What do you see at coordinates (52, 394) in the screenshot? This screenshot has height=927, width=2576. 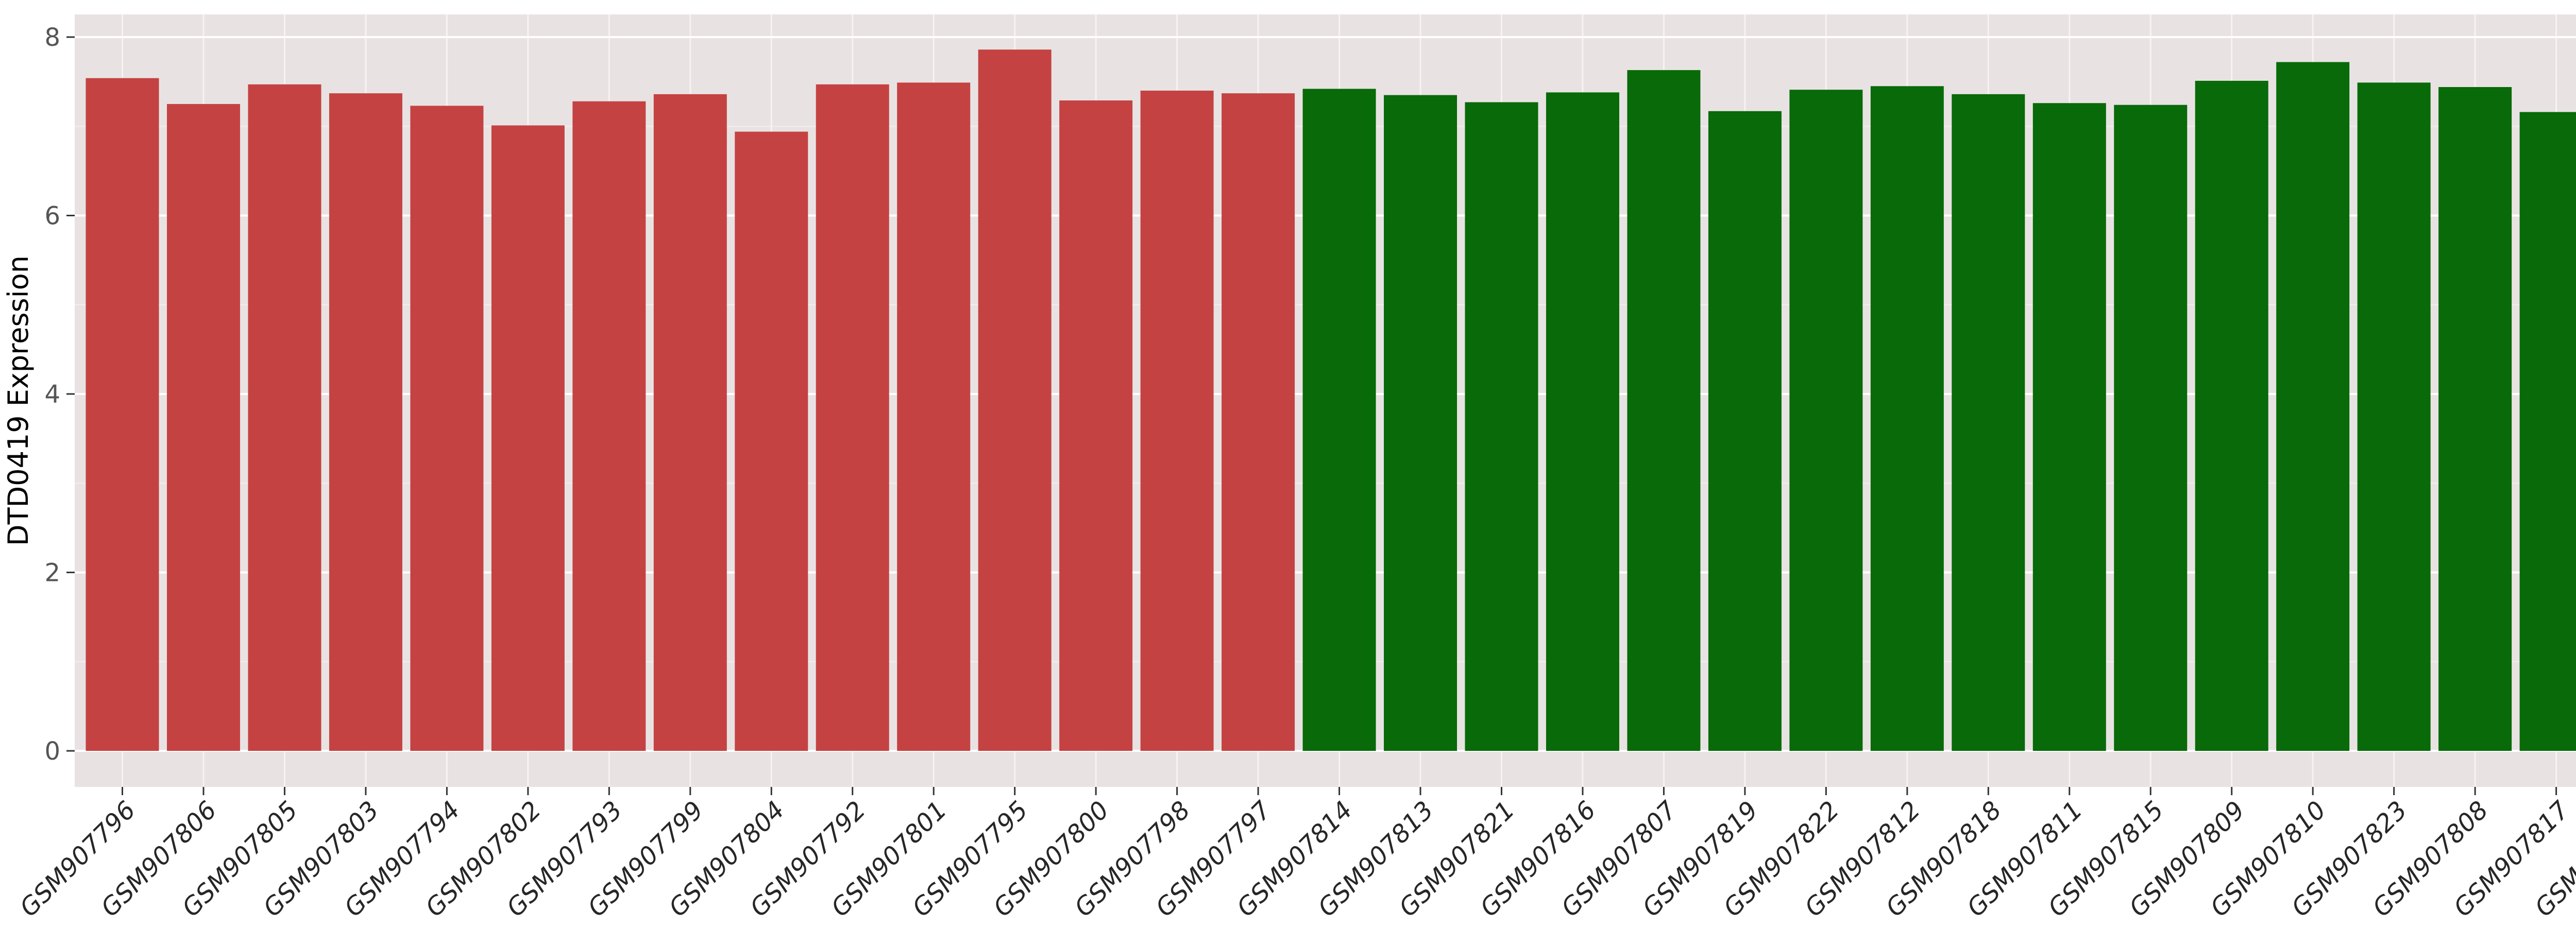 I see `y-tick-label: 4` at bounding box center [52, 394].